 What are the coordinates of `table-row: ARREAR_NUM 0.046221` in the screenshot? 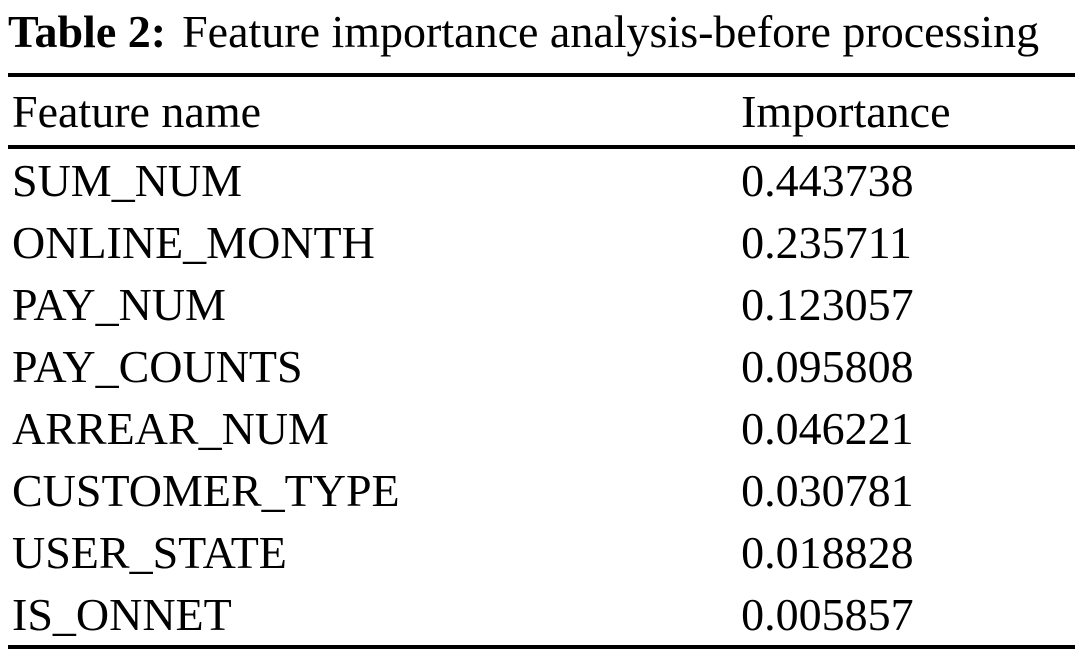 It's located at (541, 428).